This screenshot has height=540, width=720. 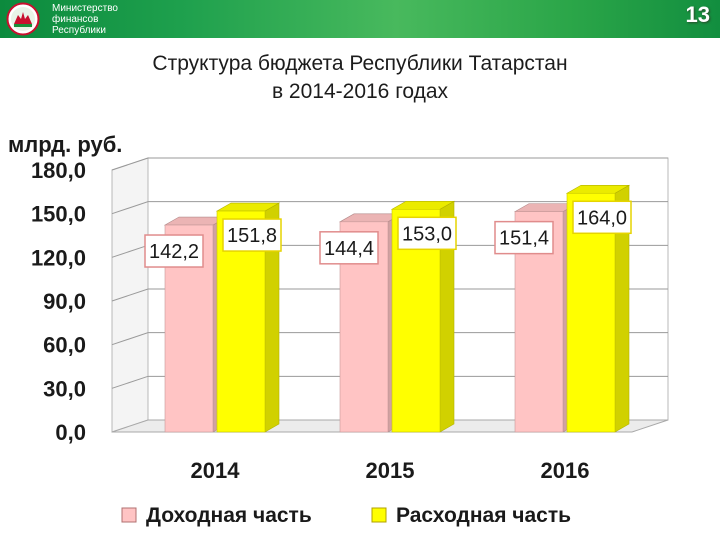 I want to click on x-category-label: 2016, so click(x=565, y=470).